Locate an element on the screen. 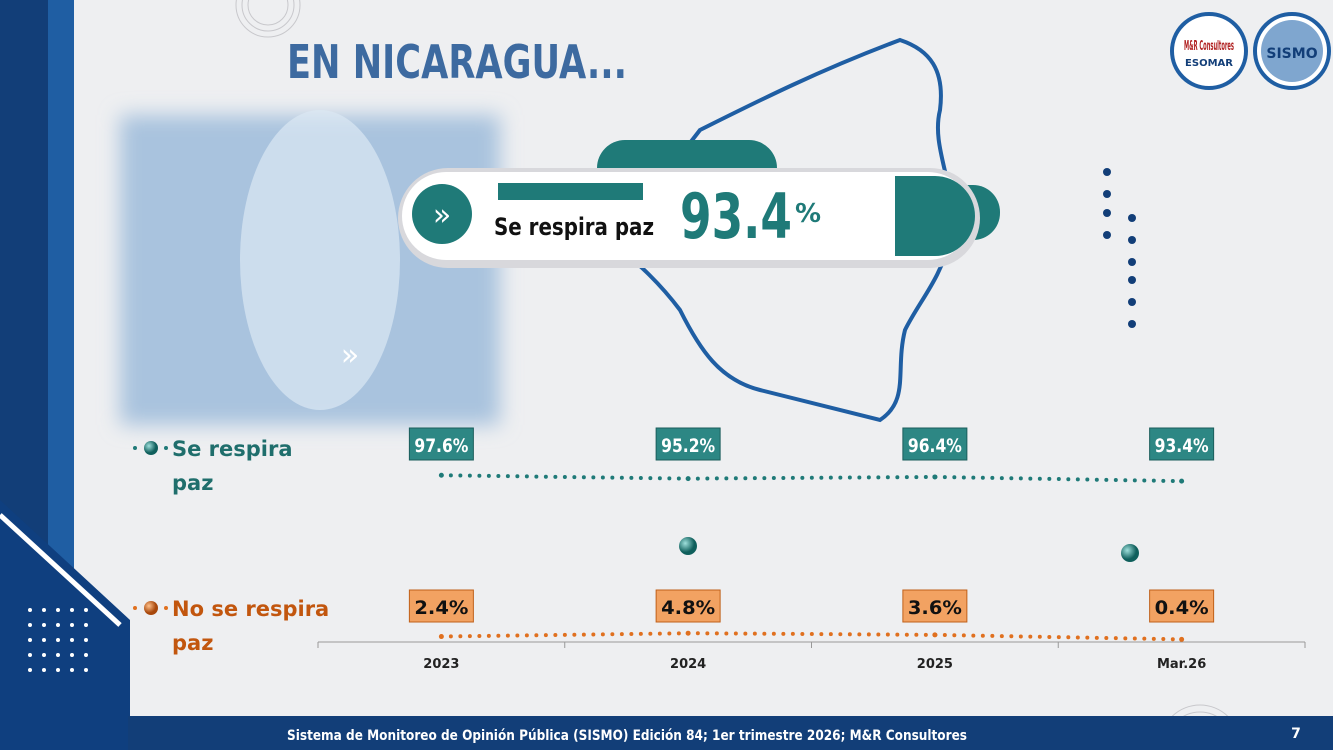  value-label: 4.8% is located at coordinates (688, 608).